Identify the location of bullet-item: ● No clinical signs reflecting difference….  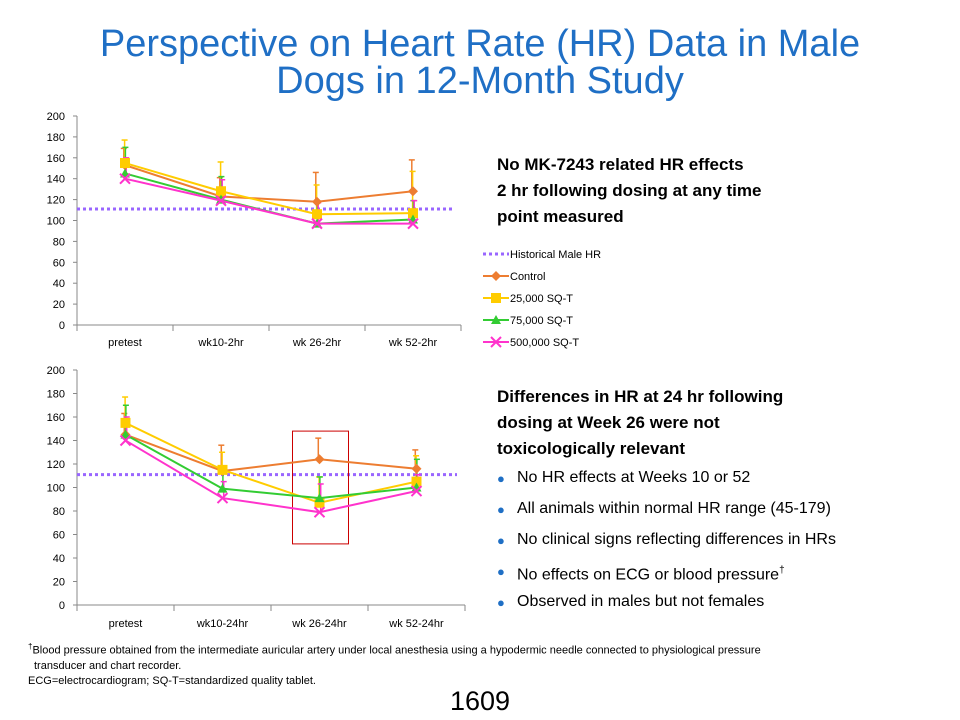
(666, 545).